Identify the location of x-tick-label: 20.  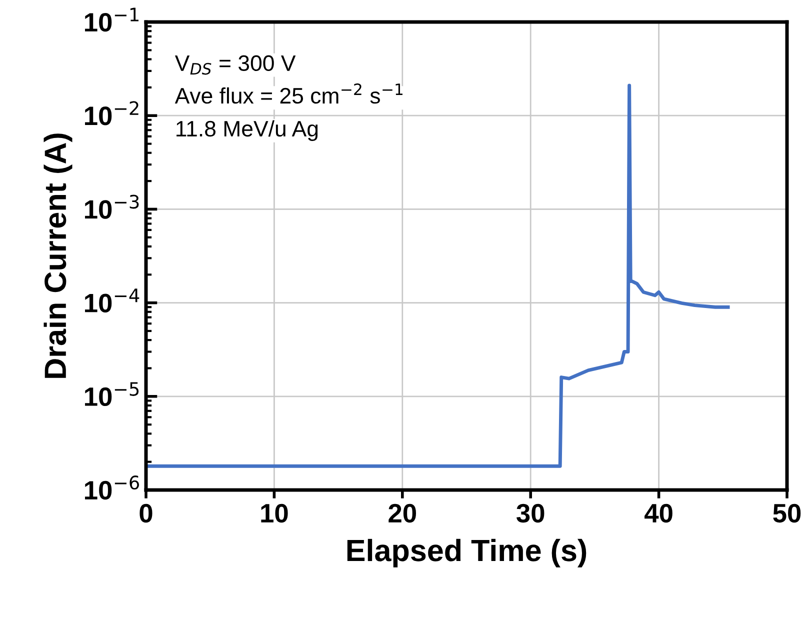
(402, 513).